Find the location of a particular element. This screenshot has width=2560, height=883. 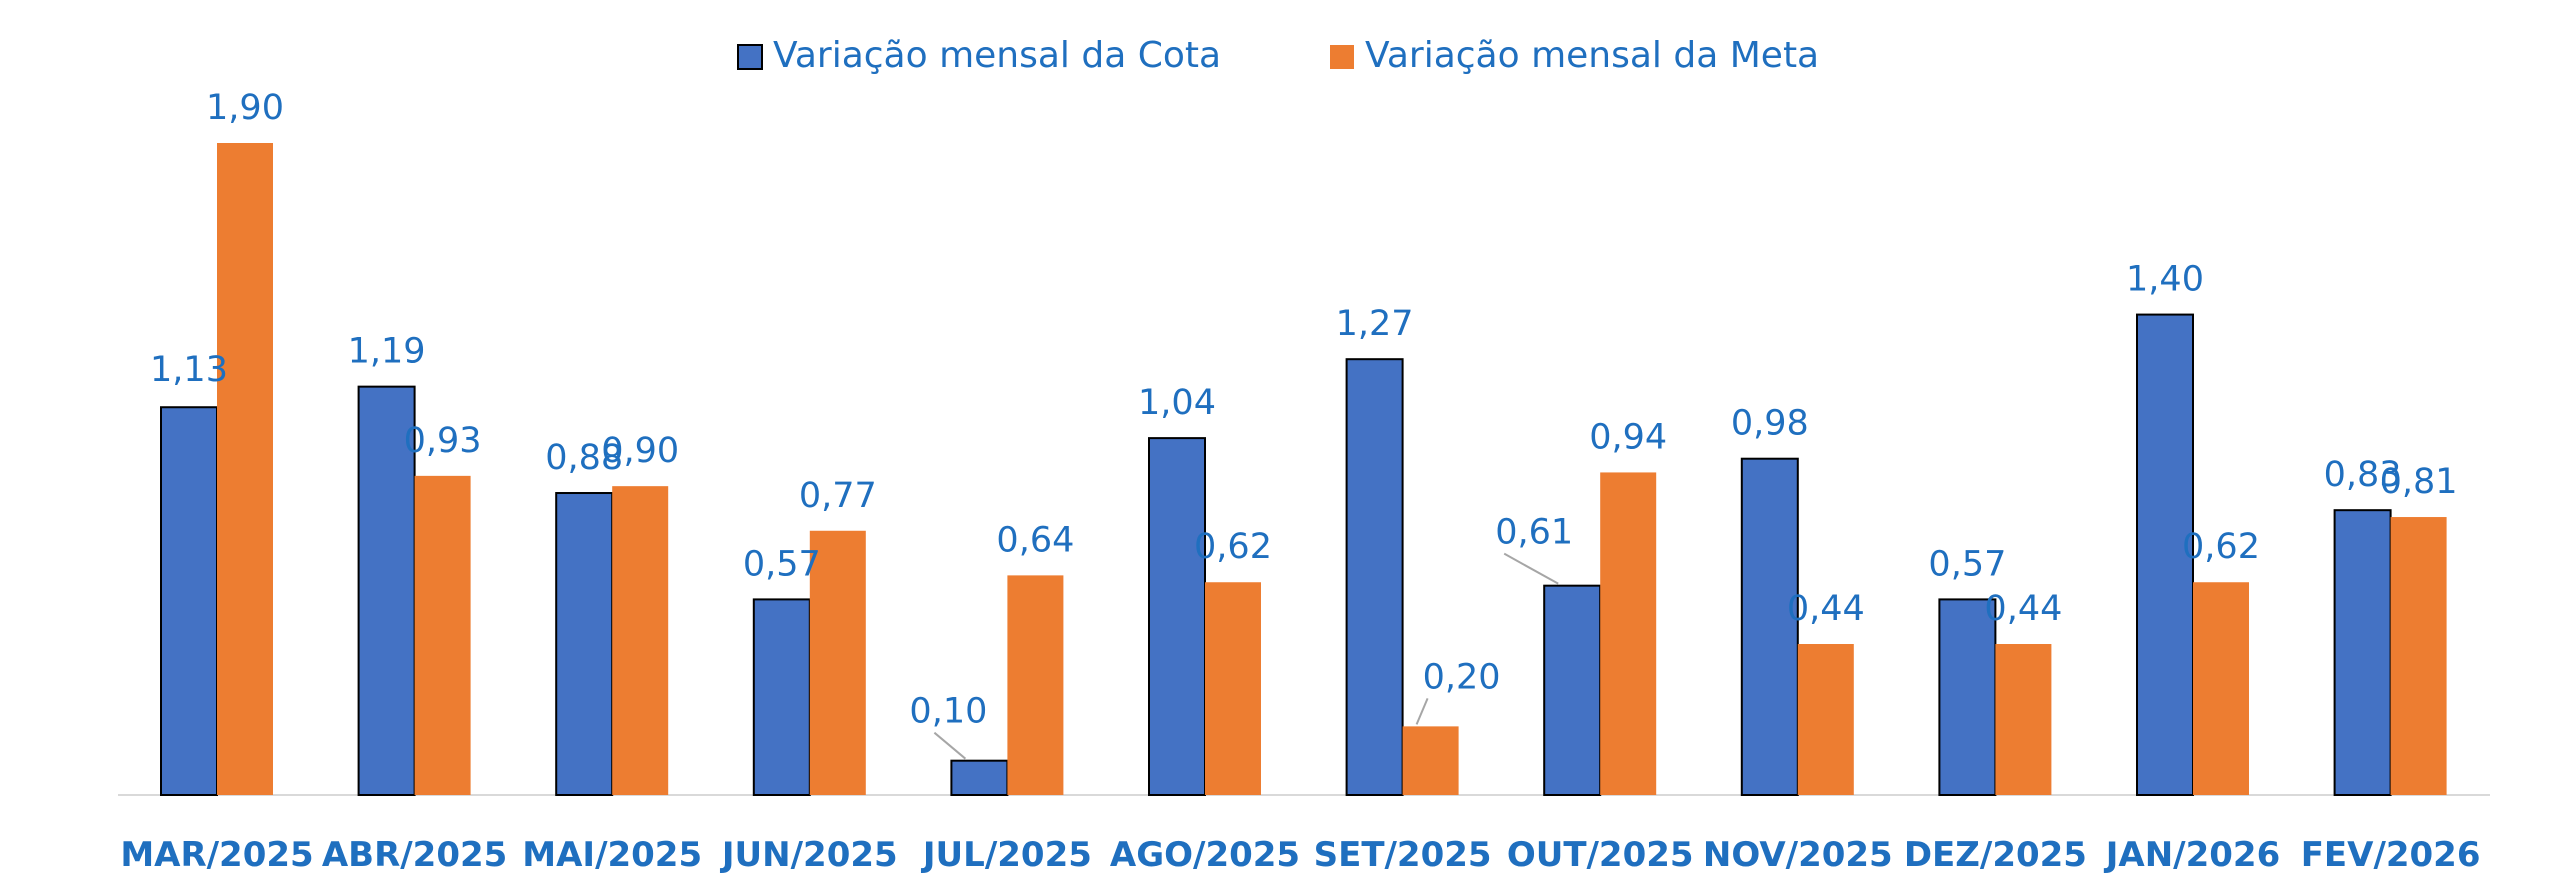

value-label-cota: 0,10 is located at coordinates (948, 712).